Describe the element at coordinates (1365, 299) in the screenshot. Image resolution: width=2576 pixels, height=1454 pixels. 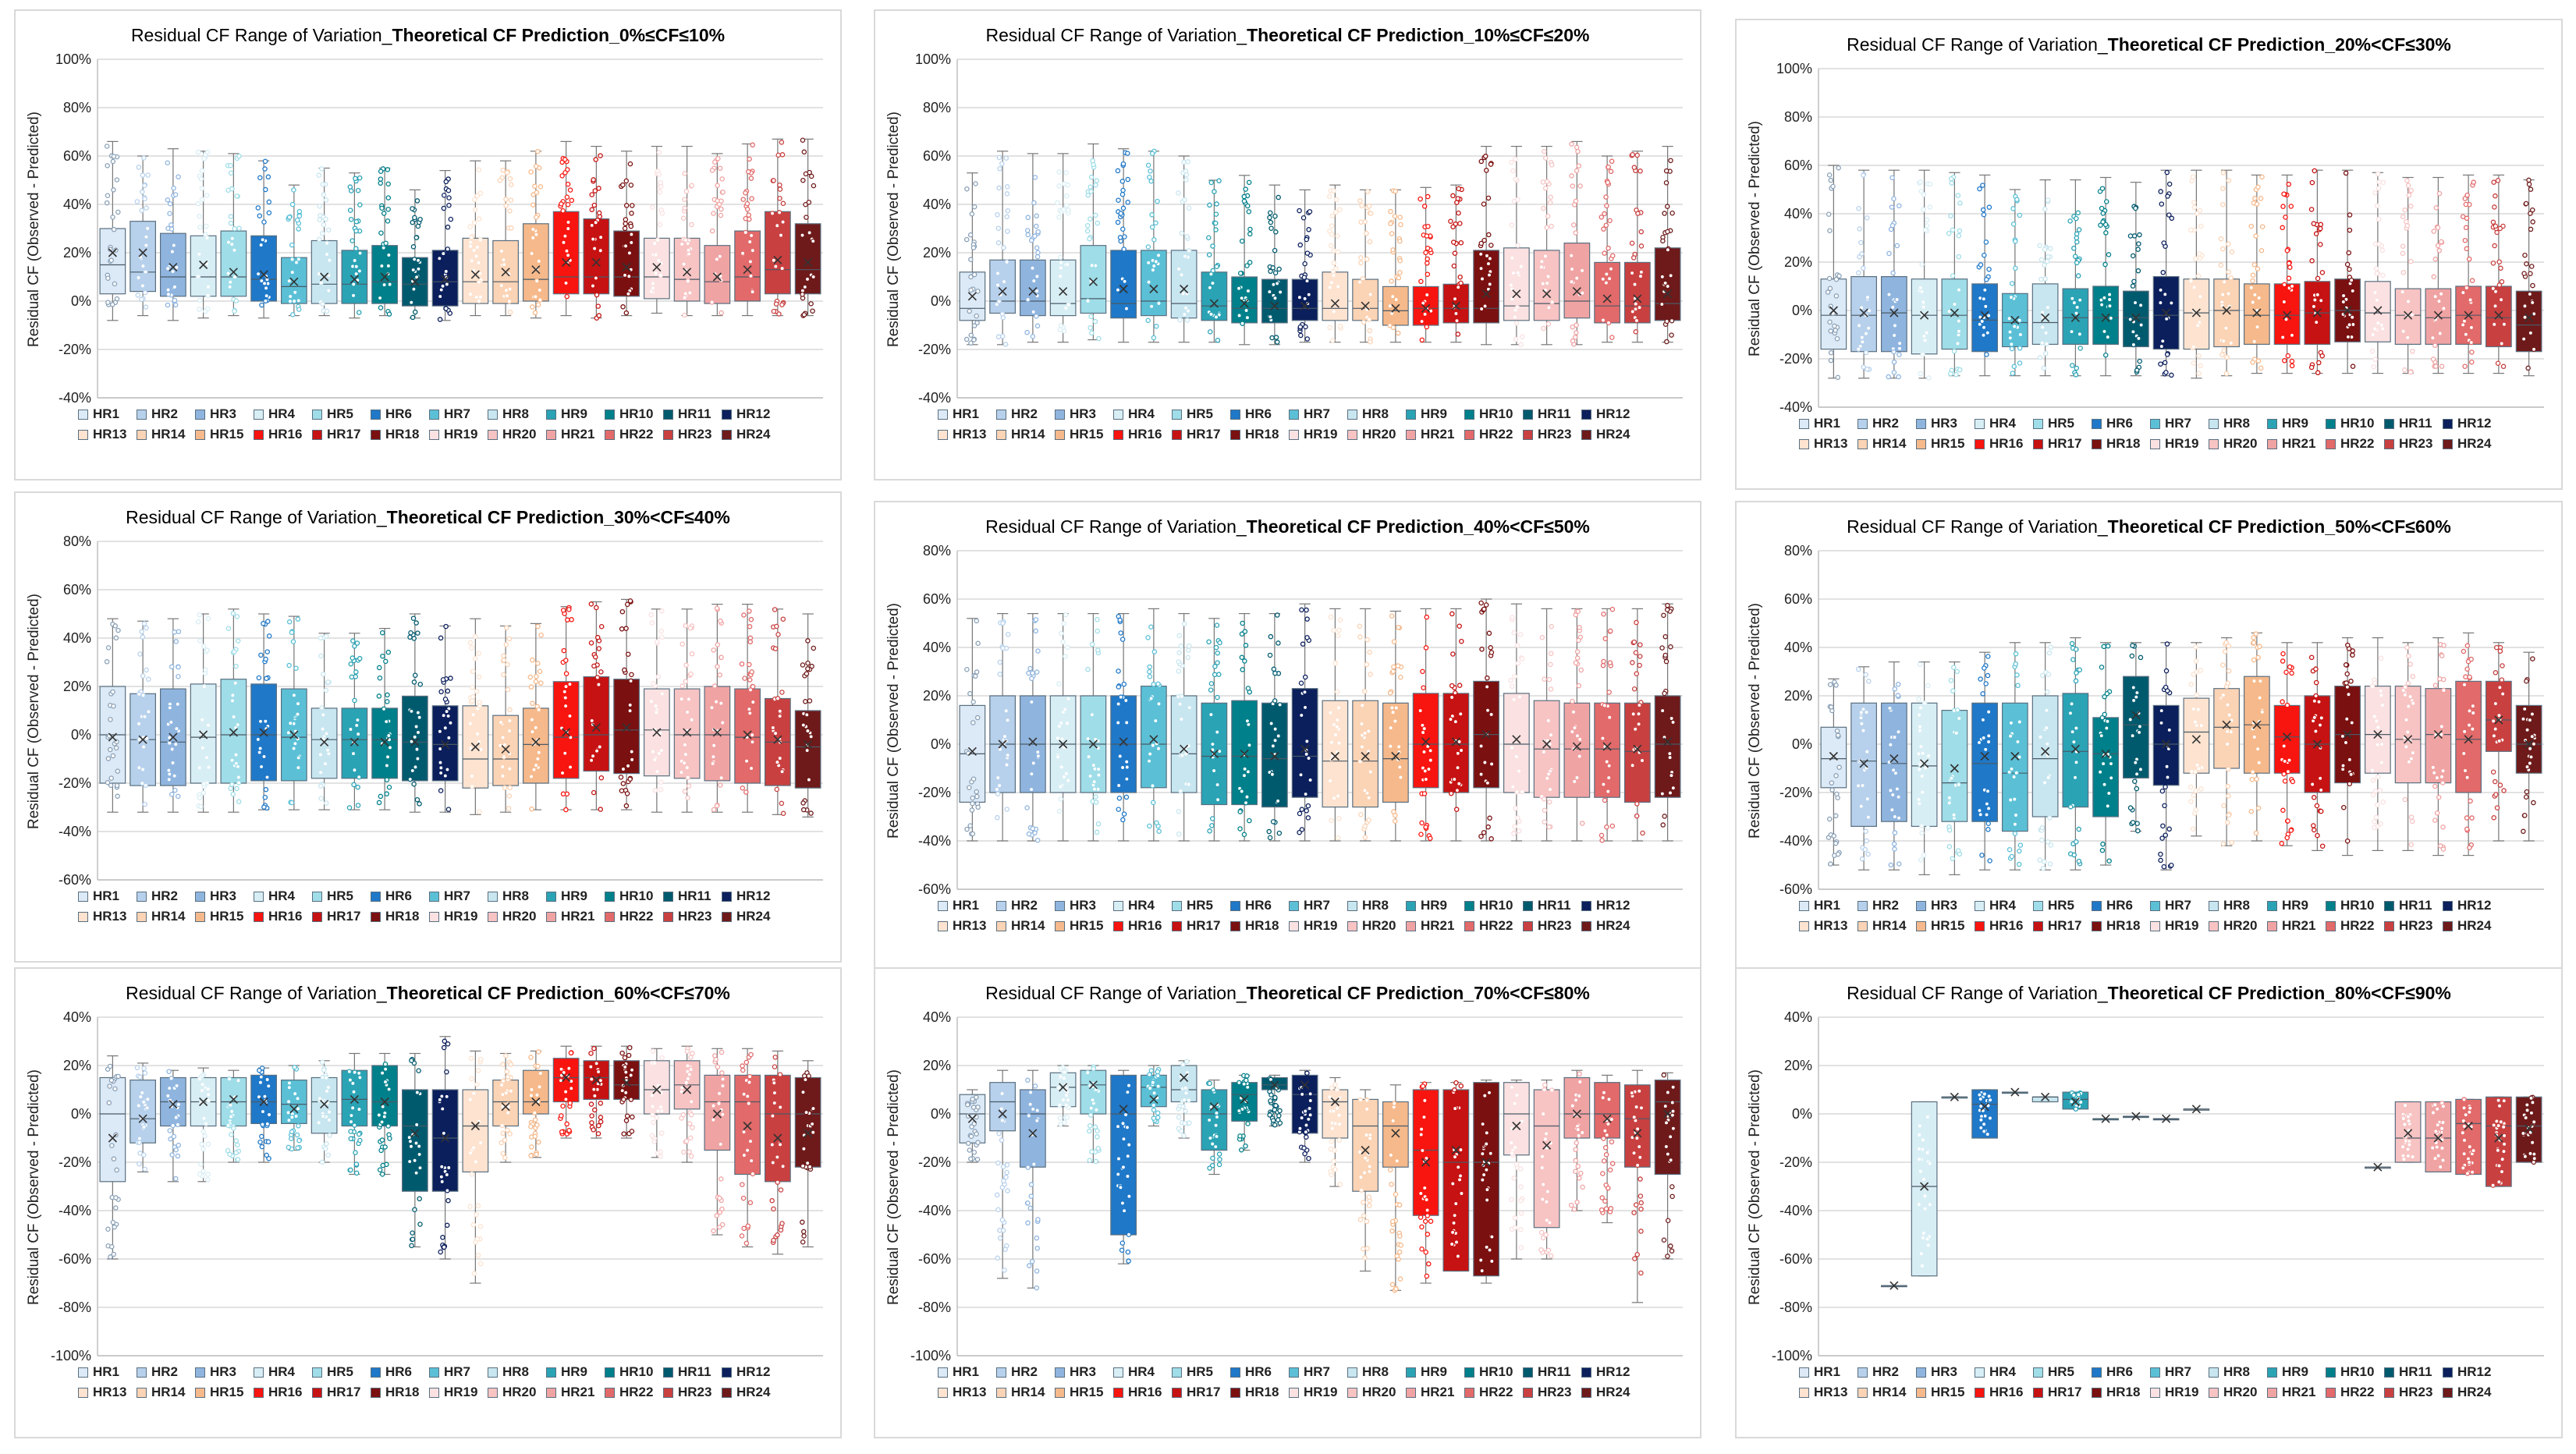
I see `box-iqr` at that location.